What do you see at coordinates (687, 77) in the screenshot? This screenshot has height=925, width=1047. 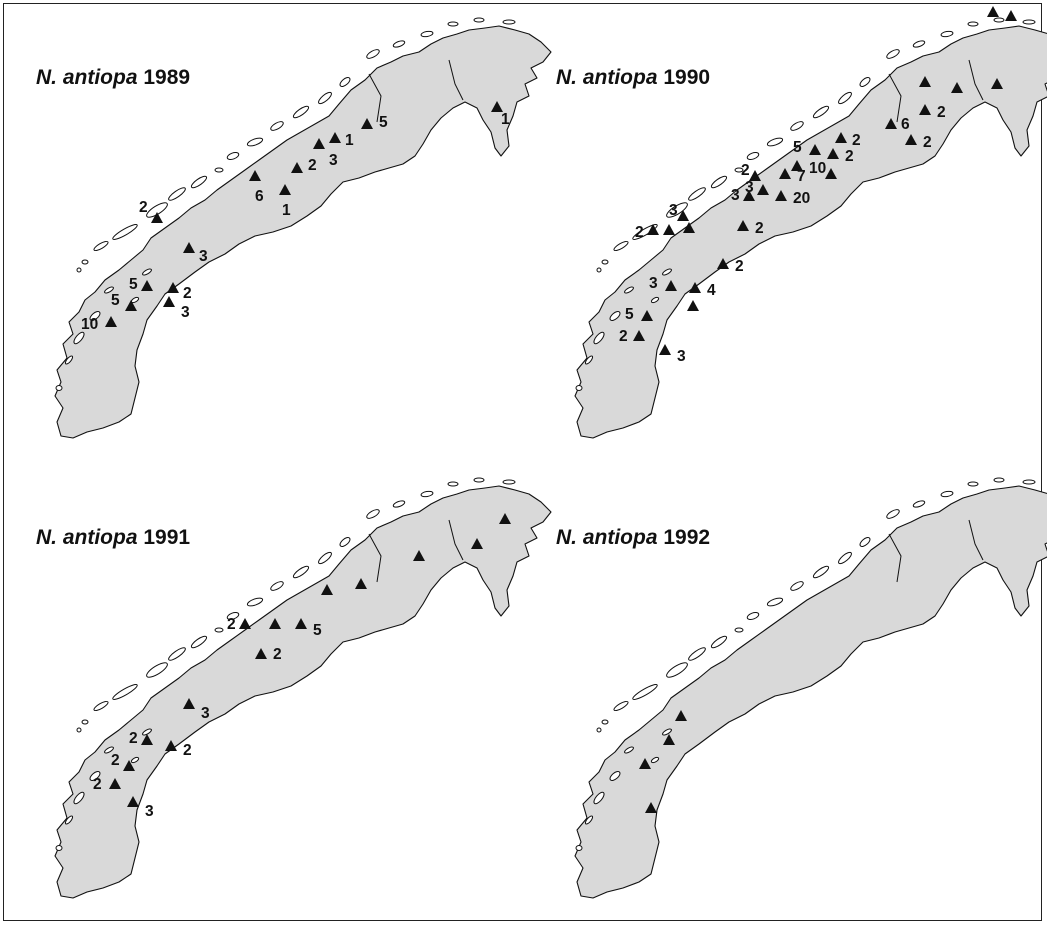 I see `year-label: 1990` at bounding box center [687, 77].